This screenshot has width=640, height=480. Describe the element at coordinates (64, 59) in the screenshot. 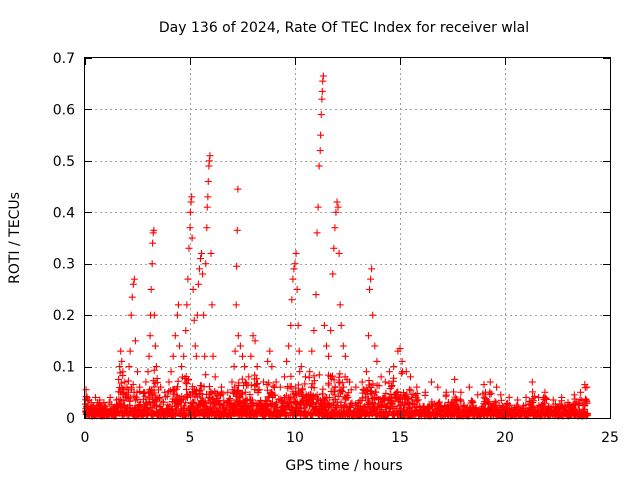

I see `y-tick-label: 0.7` at that location.